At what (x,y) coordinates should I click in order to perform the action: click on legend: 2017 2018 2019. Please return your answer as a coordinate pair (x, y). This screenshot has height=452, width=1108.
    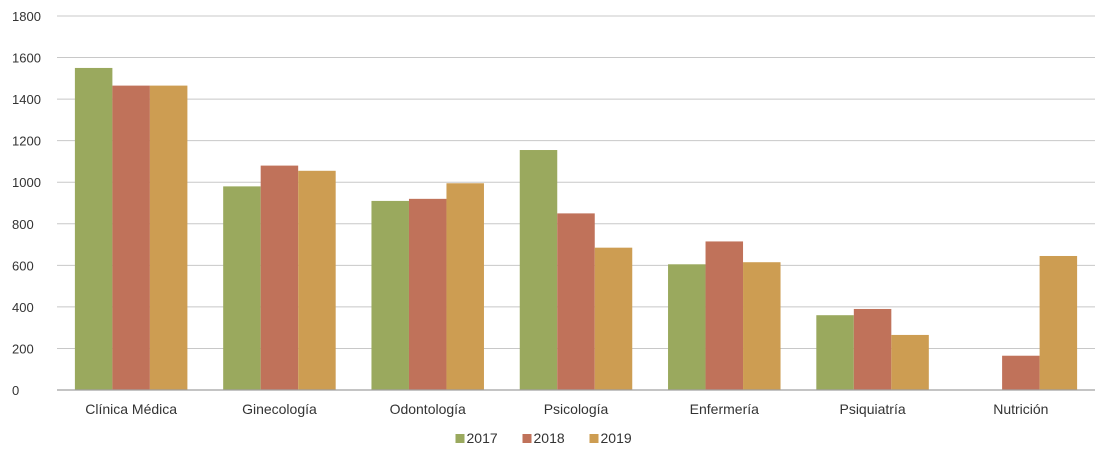
    Looking at the image, I should click on (543, 438).